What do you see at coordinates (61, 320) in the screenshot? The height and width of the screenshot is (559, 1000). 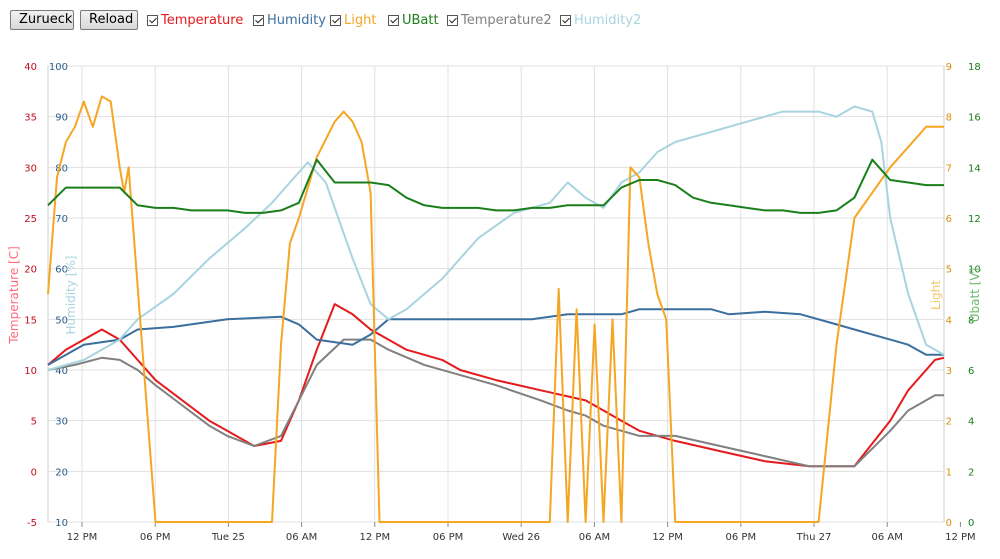 I see `humidity-tick-label: 50` at bounding box center [61, 320].